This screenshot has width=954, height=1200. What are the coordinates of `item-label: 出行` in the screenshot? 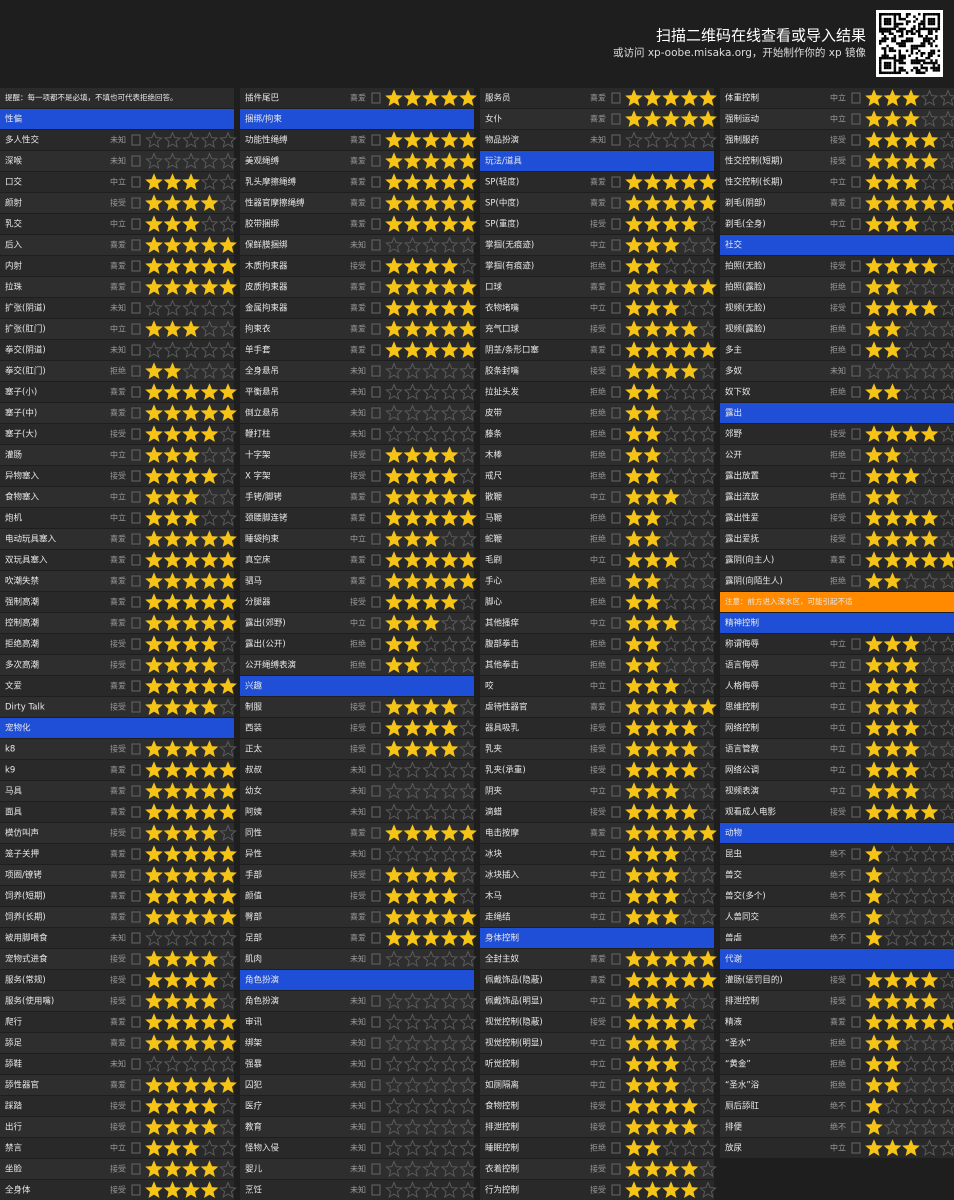 It's located at (14, 1127).